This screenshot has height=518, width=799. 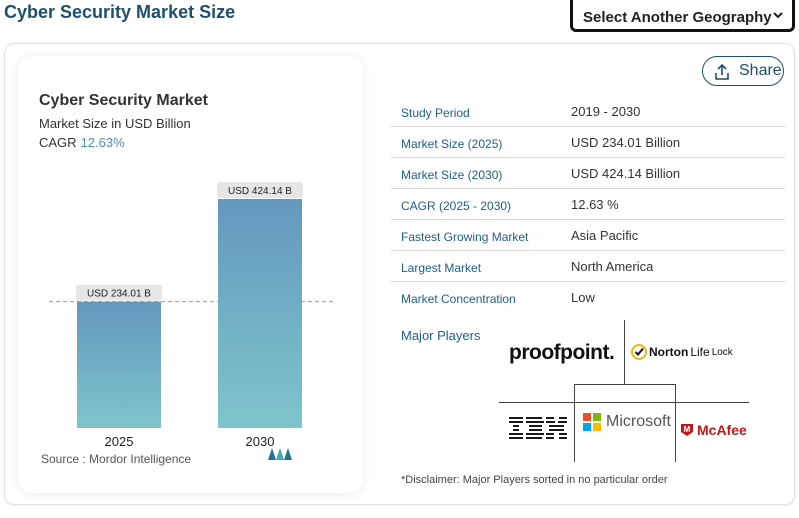 I want to click on stat-row: Largest Market North America, so click(x=588, y=266).